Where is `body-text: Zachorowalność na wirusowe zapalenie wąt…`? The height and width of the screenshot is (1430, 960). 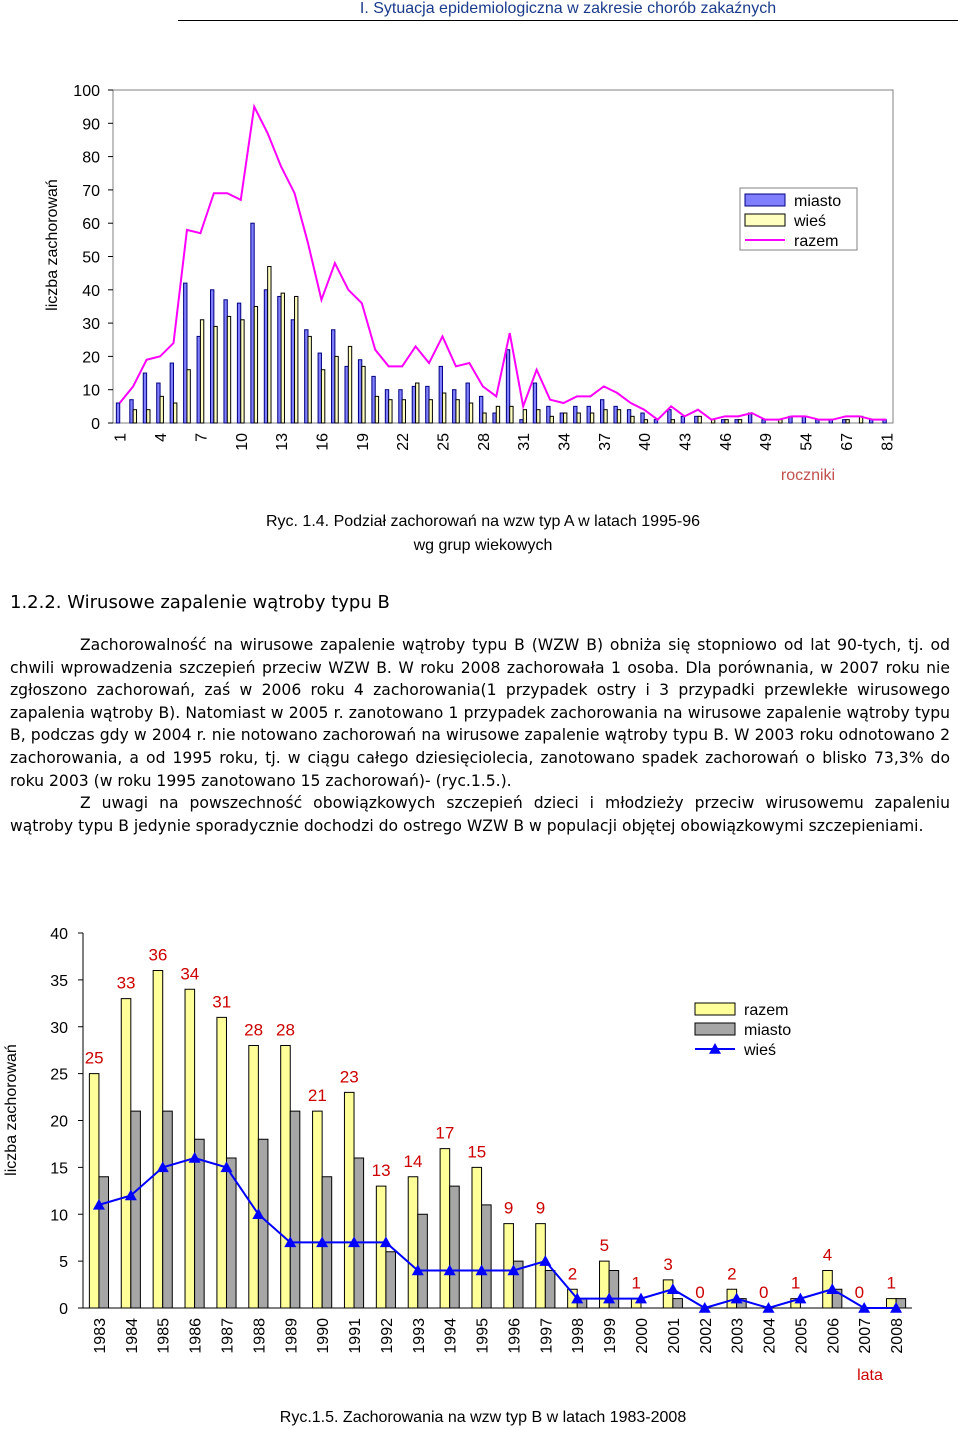 body-text: Zachorowalność na wirusowe zapalenie wąt… is located at coordinates (480, 735).